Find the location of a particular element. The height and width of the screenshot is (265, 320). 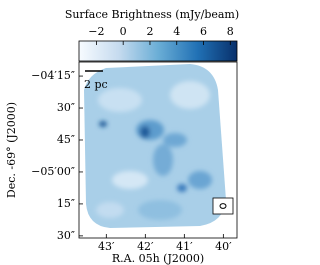

colorbar-tick-label: 0 is located at coordinates (123, 31).